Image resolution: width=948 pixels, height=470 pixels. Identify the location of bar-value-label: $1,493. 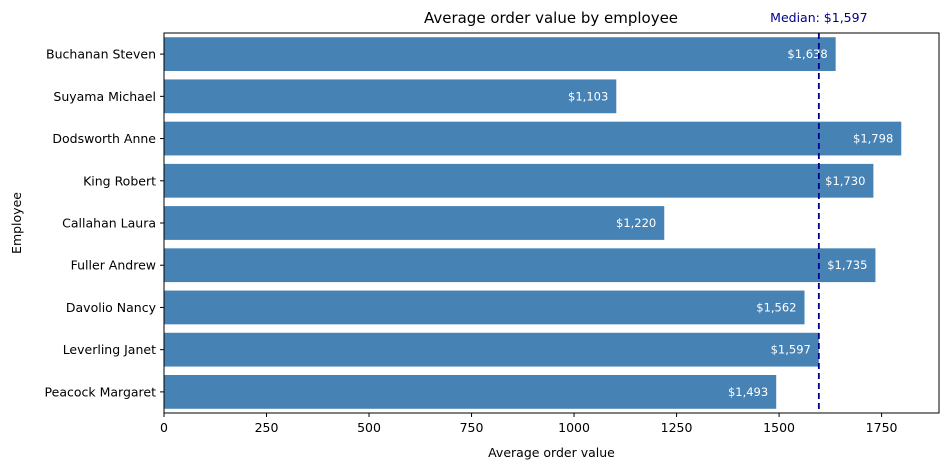
(748, 392).